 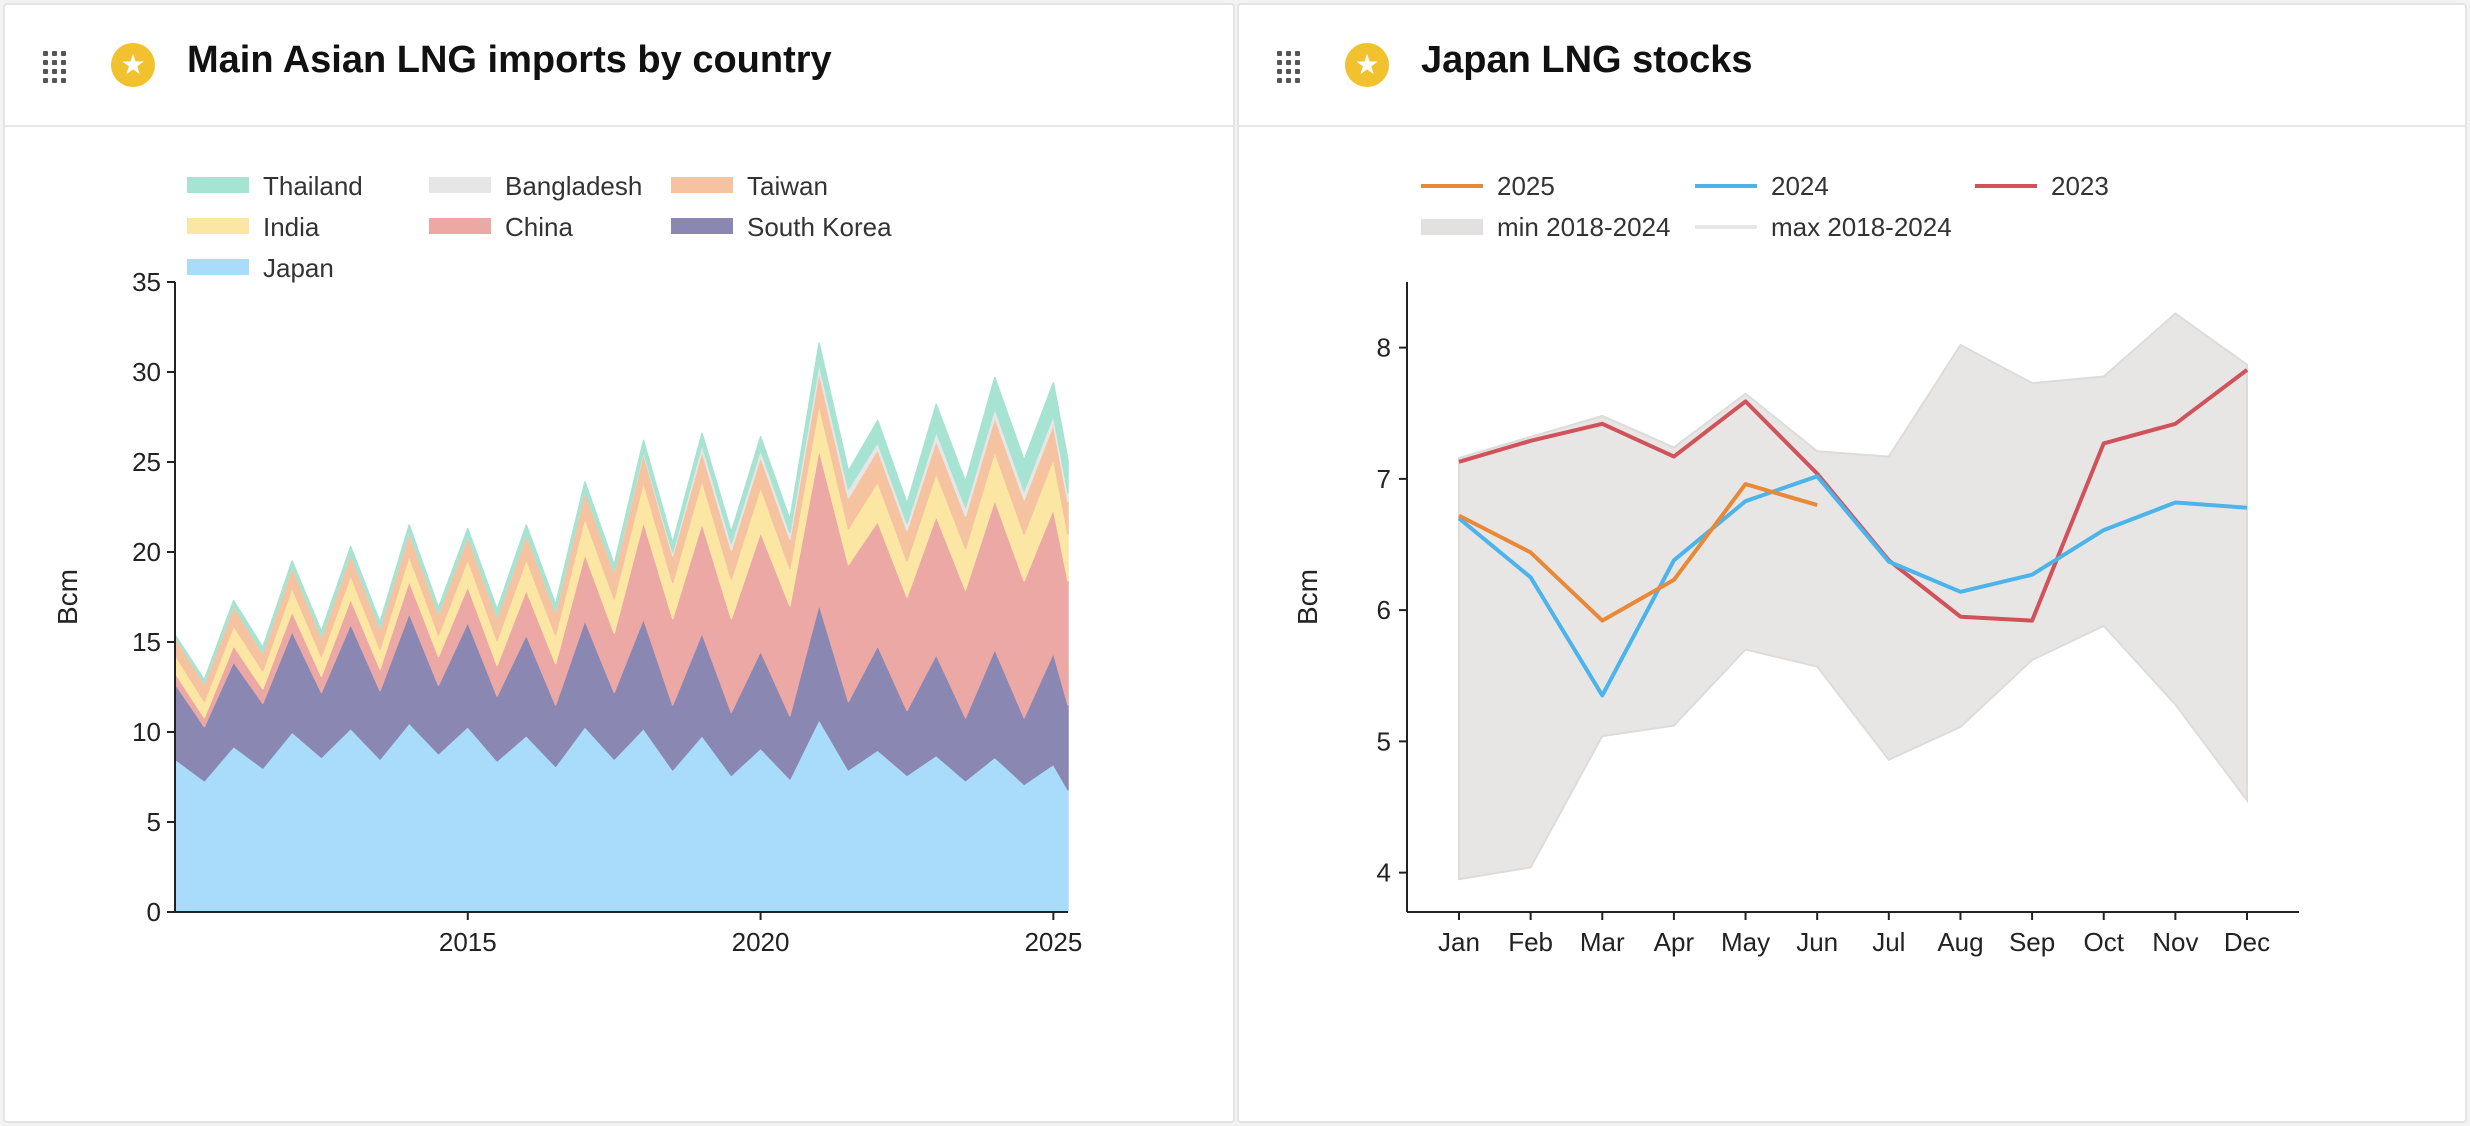 What do you see at coordinates (1602, 942) in the screenshot?
I see `x-tick-label: Mar` at bounding box center [1602, 942].